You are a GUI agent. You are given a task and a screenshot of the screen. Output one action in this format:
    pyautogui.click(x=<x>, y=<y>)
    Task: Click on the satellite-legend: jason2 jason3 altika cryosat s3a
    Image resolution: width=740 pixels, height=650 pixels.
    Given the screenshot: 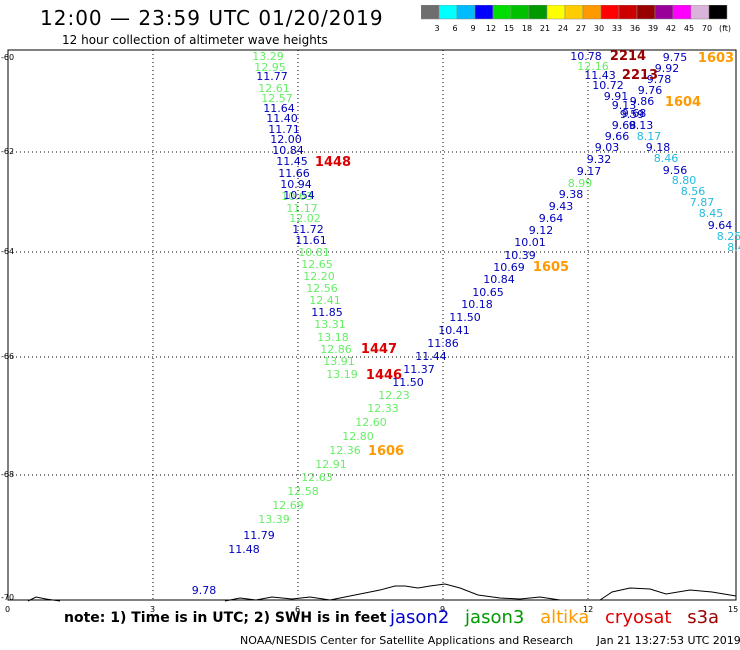 What is the action you would take?
    pyautogui.click(x=559, y=617)
    